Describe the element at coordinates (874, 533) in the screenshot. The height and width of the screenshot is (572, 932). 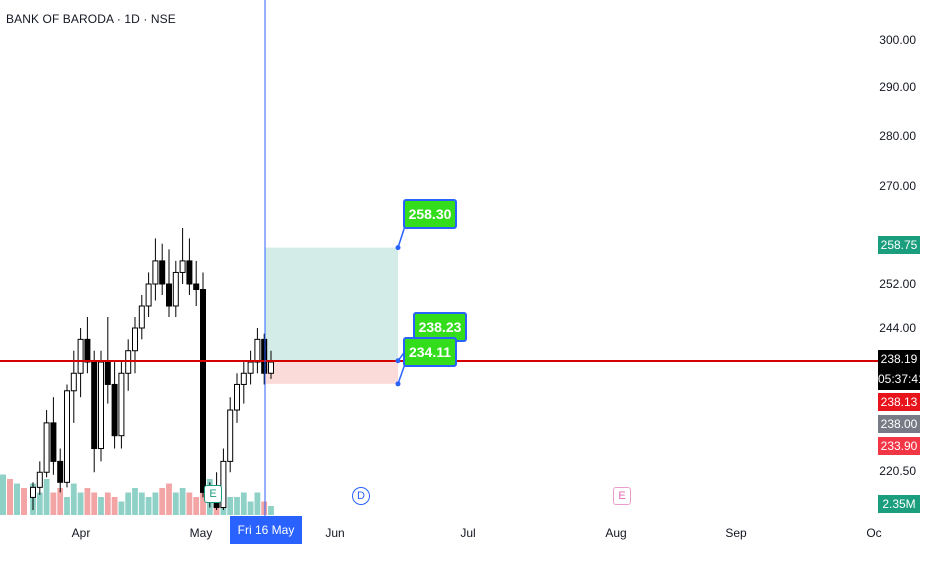
I see `time-tick: Oc` at that location.